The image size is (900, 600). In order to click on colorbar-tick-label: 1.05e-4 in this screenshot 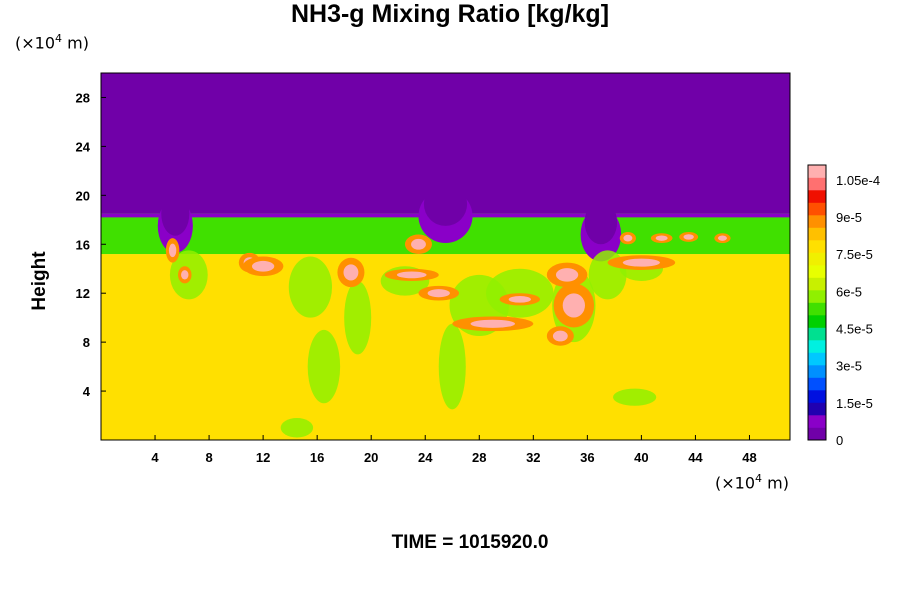, I will do `click(858, 180)`.